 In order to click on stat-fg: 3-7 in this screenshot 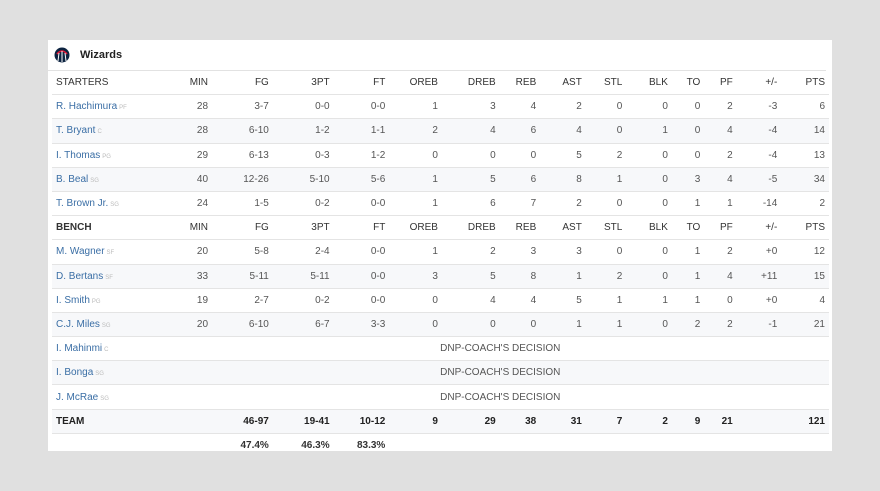, I will do `click(242, 107)`.